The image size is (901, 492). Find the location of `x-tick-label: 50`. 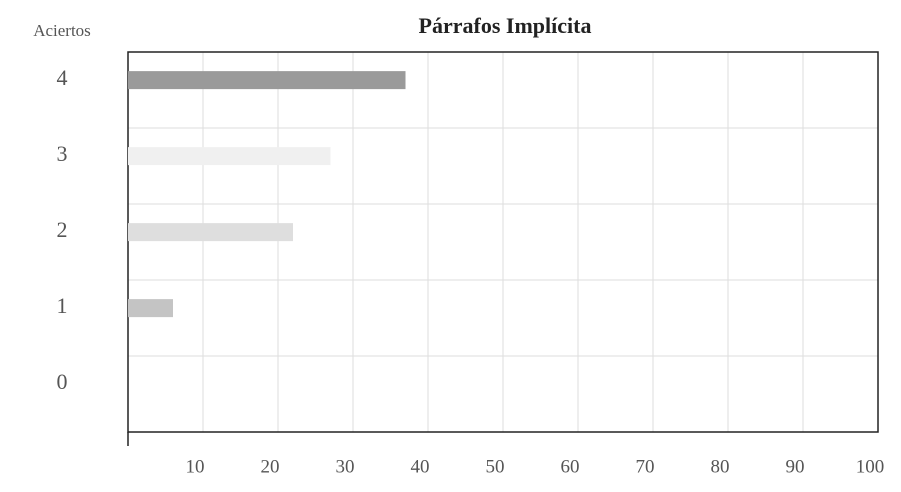

x-tick-label: 50 is located at coordinates (495, 466).